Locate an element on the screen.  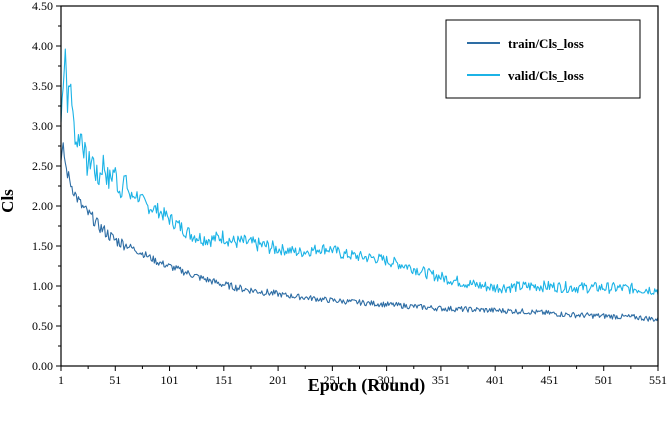
x-tick-label: 1 is located at coordinates (61, 380).